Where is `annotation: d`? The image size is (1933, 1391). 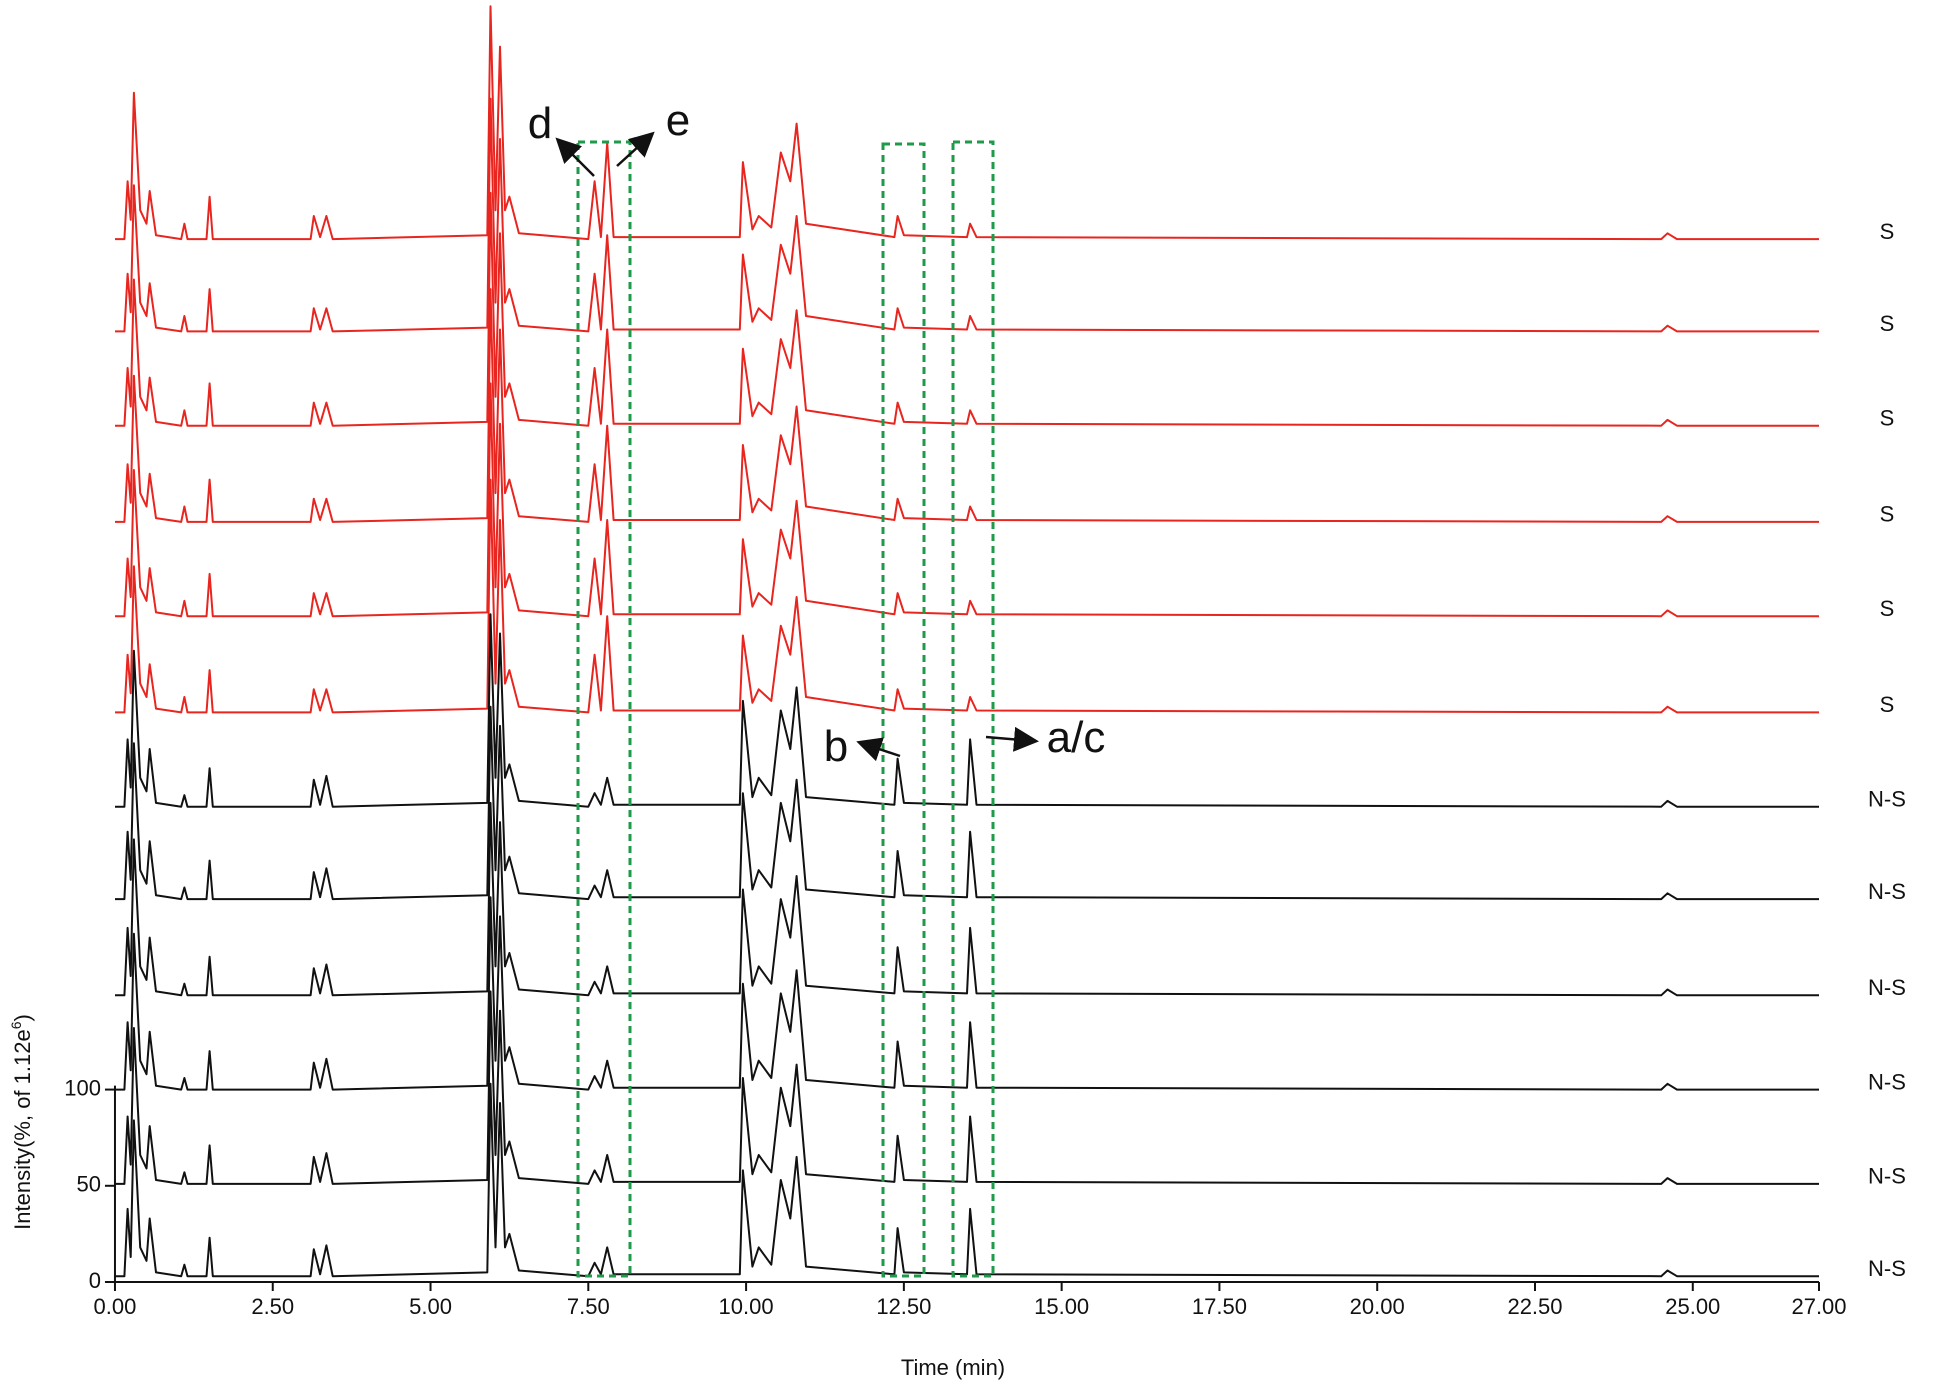
annotation: d is located at coordinates (540, 123).